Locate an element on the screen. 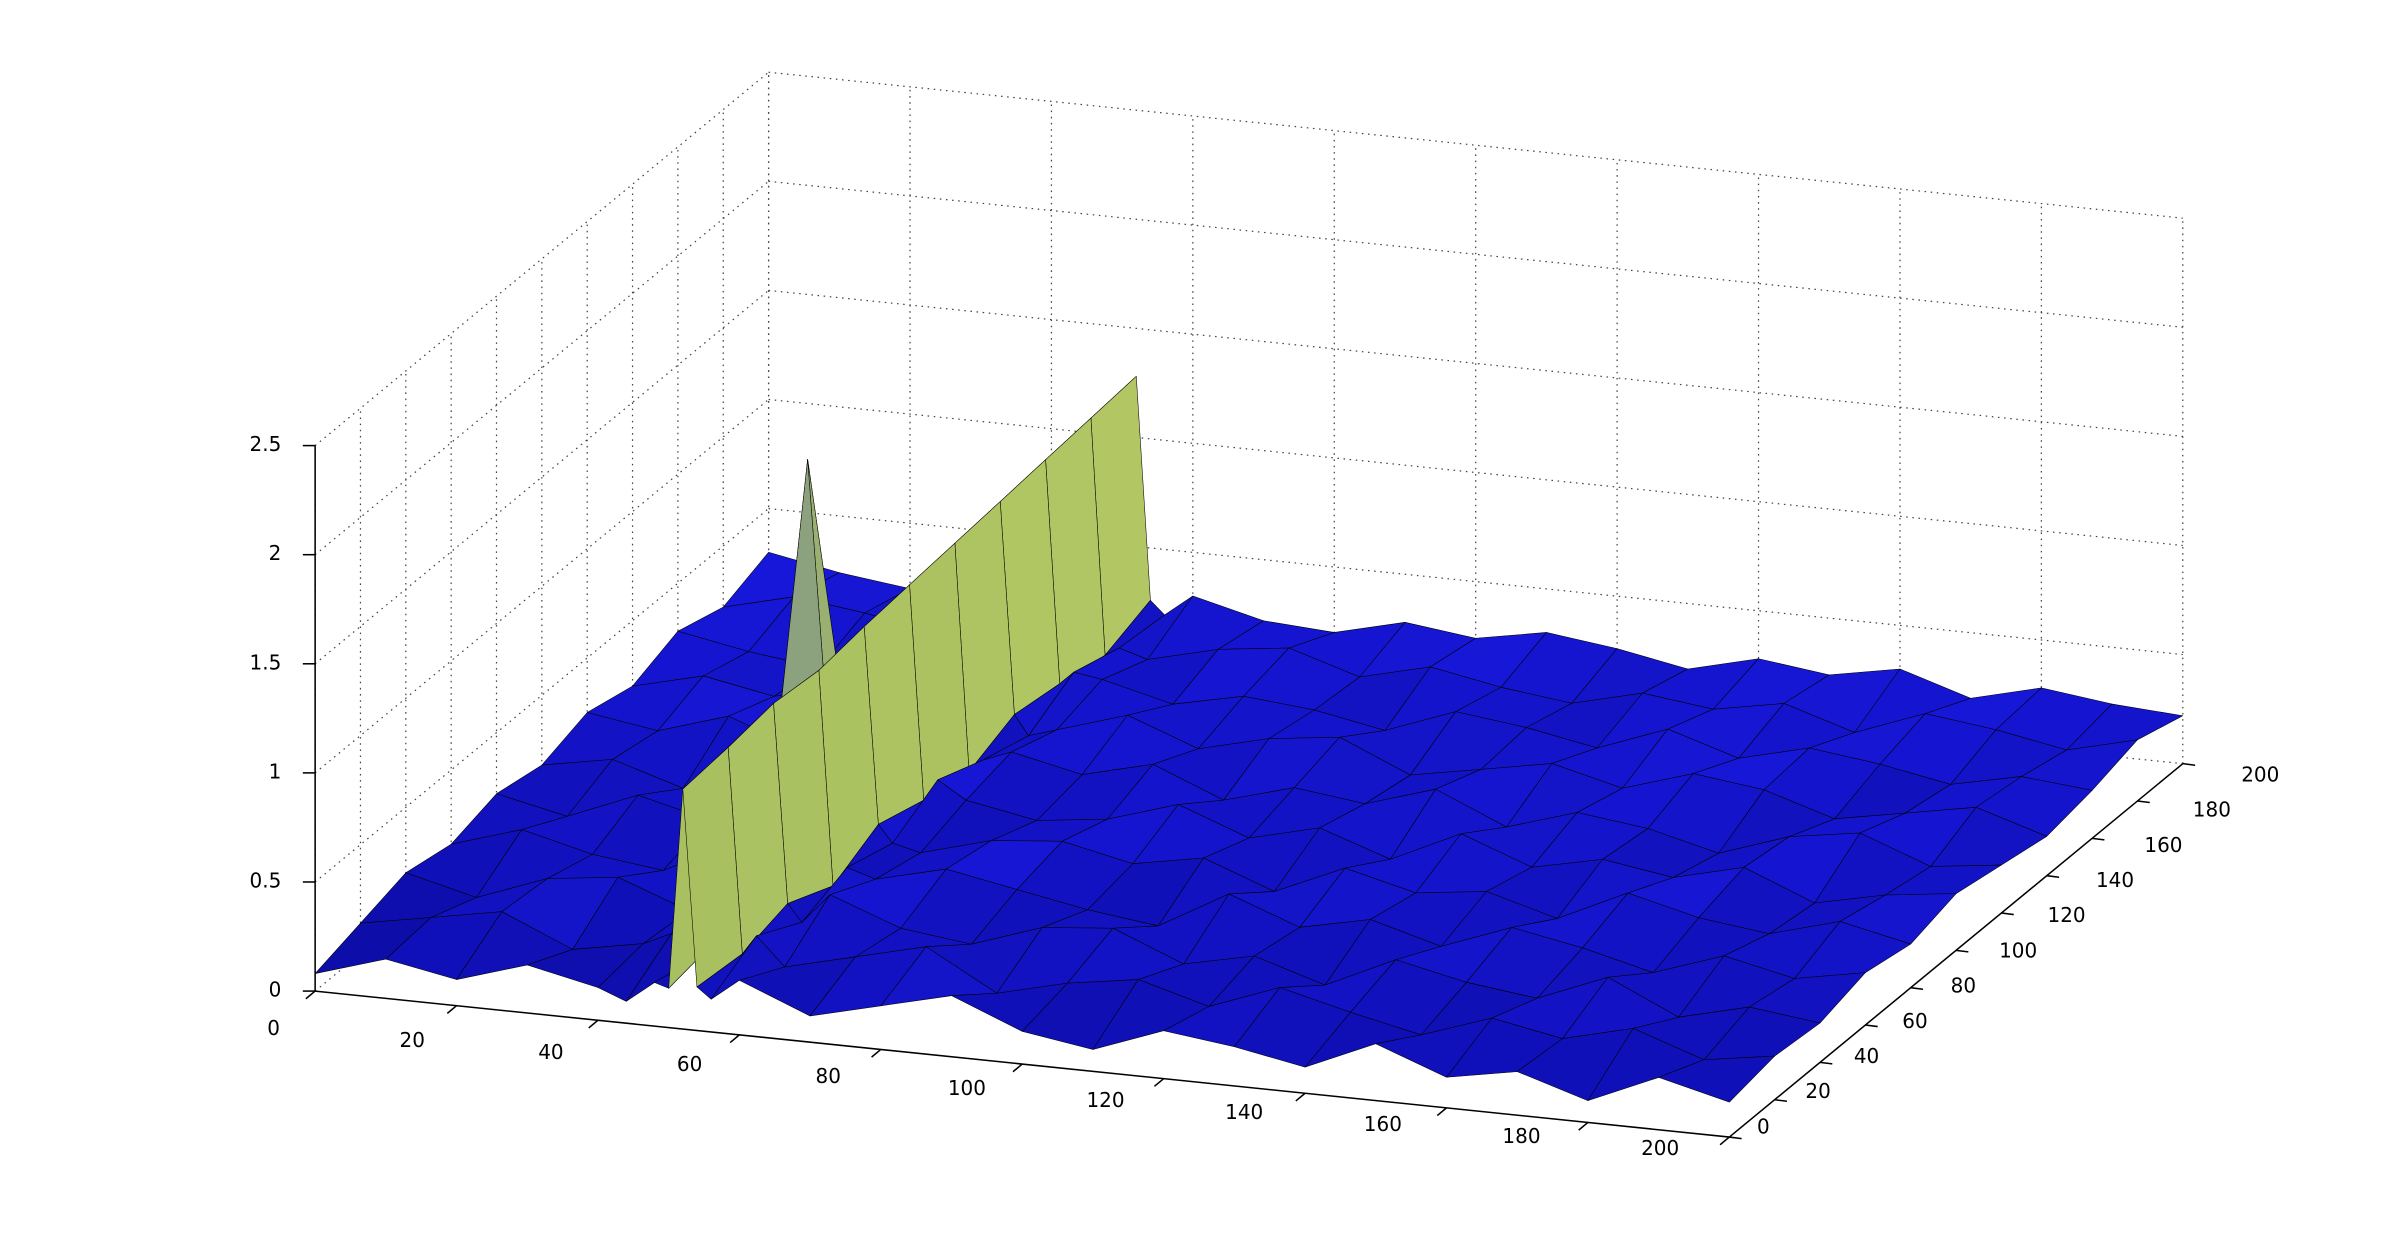 This screenshot has width=2398, height=1240. x-tick-label: 0 is located at coordinates (273, 1028).